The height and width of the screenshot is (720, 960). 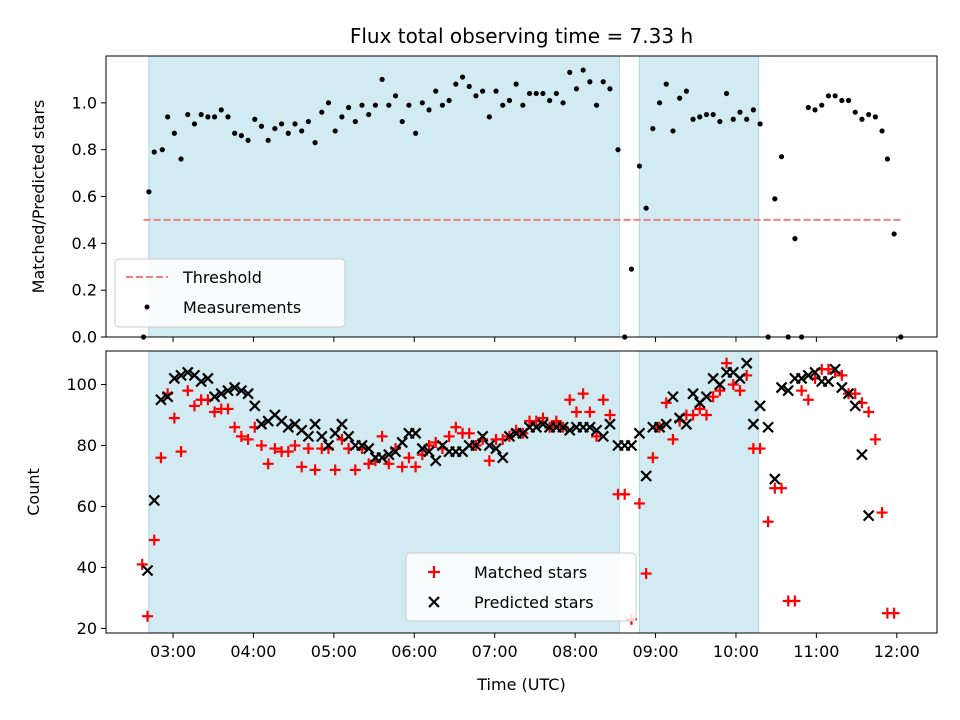 I want to click on top-y-axis-label: Matched/Predicted stars, so click(x=38, y=197).